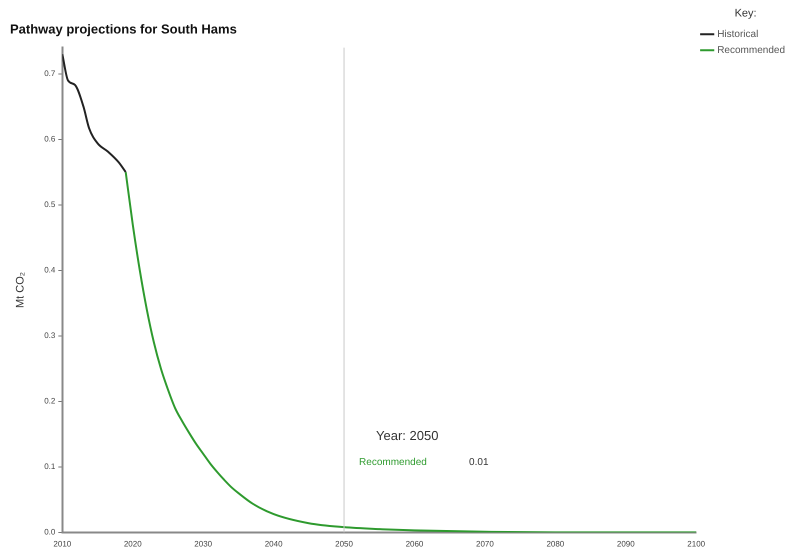 Image resolution: width=805 pixels, height=552 pixels. Describe the element at coordinates (626, 543) in the screenshot. I see `x-tick-label: 2090` at that location.